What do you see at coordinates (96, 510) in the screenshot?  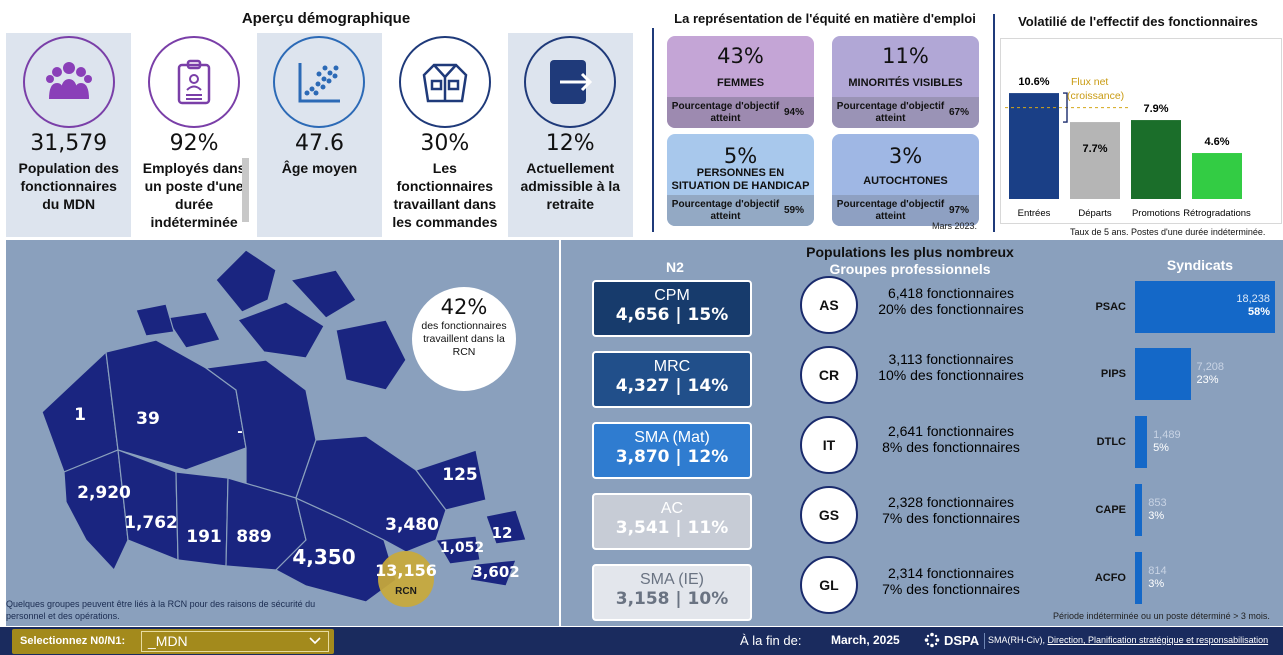 I see `bc-region` at bounding box center [96, 510].